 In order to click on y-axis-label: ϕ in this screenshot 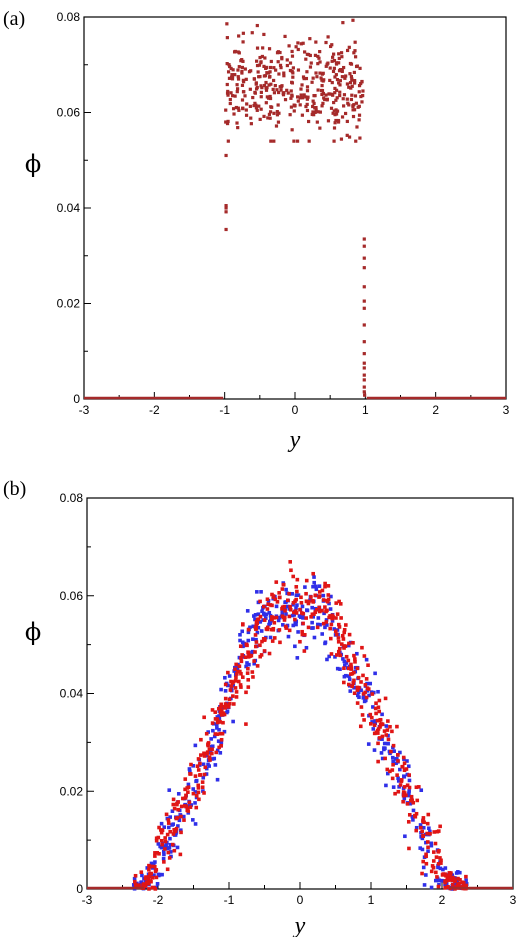, I will do `click(33, 632)`.